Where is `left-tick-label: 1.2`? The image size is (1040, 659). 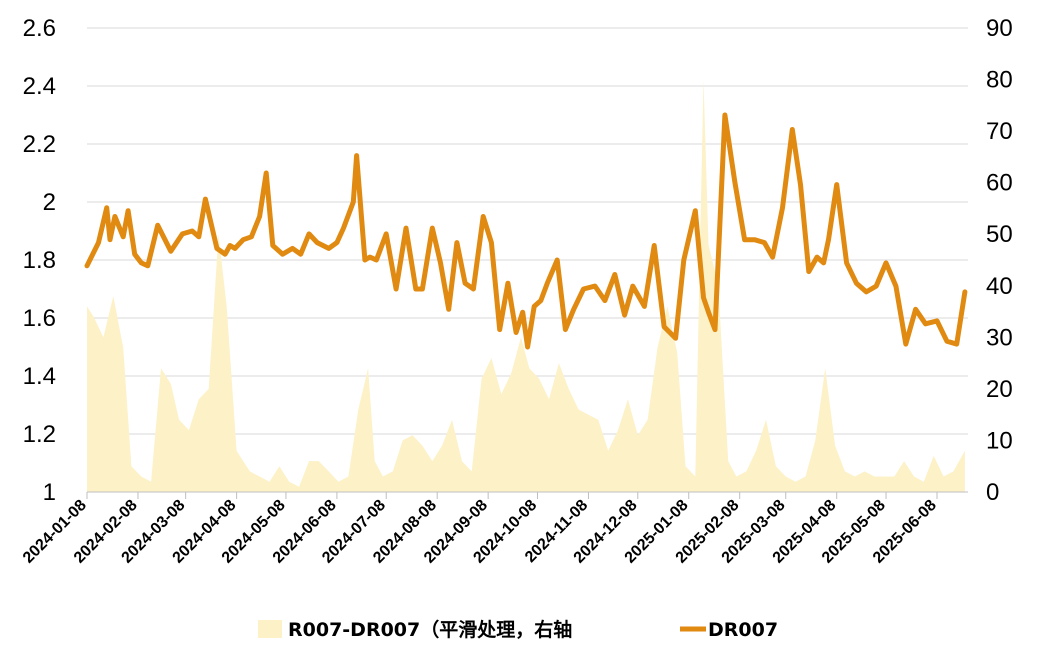 left-tick-label: 1.2 is located at coordinates (39, 434).